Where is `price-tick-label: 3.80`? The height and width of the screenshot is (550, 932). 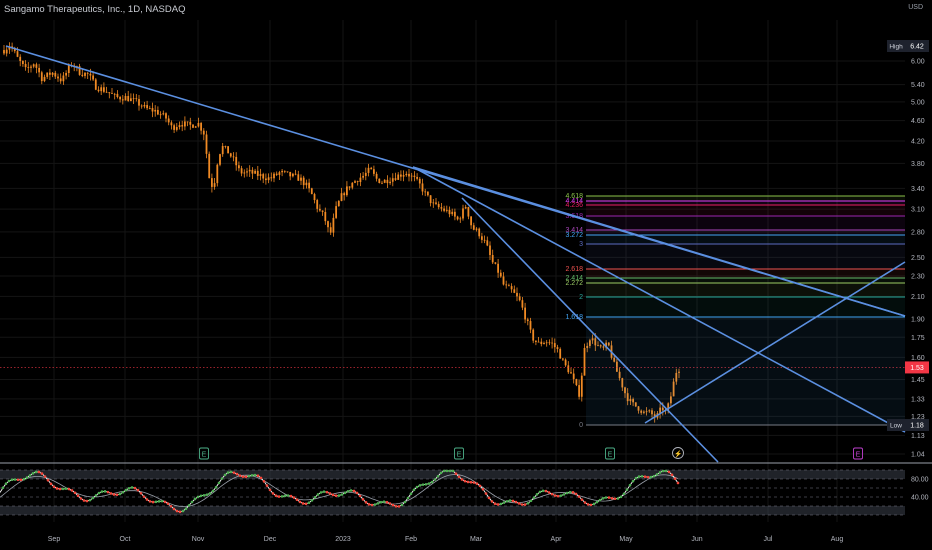 price-tick-label: 3.80 is located at coordinates (918, 164).